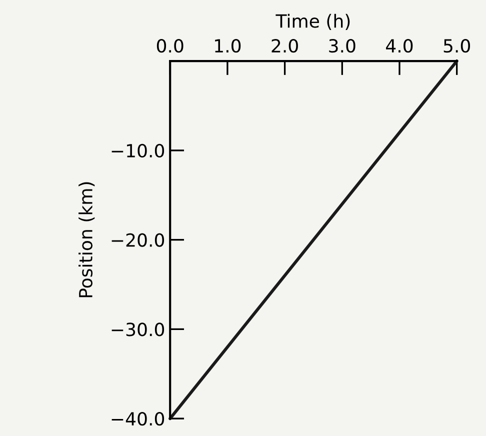  I want to click on y-tick-label: −30.0, so click(138, 329).